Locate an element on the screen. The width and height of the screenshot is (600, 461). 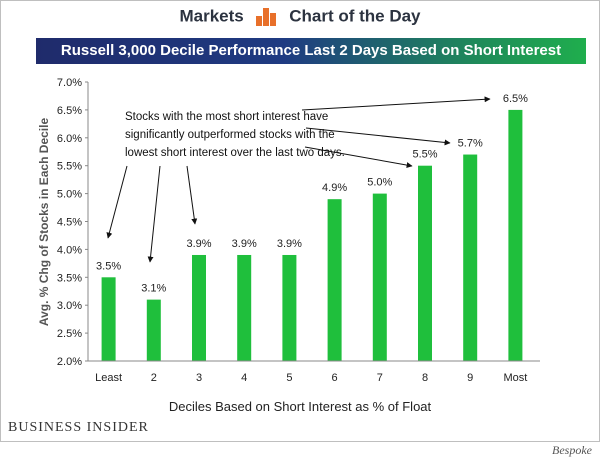
data-label: 4.9% is located at coordinates (334, 188).